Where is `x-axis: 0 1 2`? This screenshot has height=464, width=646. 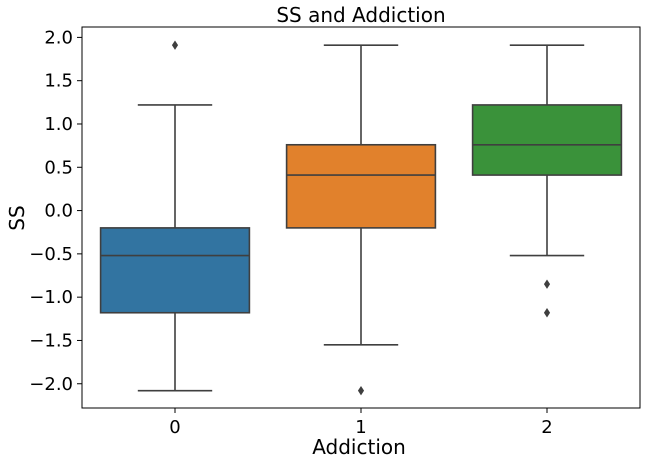 x-axis: 0 1 2 is located at coordinates (361, 423).